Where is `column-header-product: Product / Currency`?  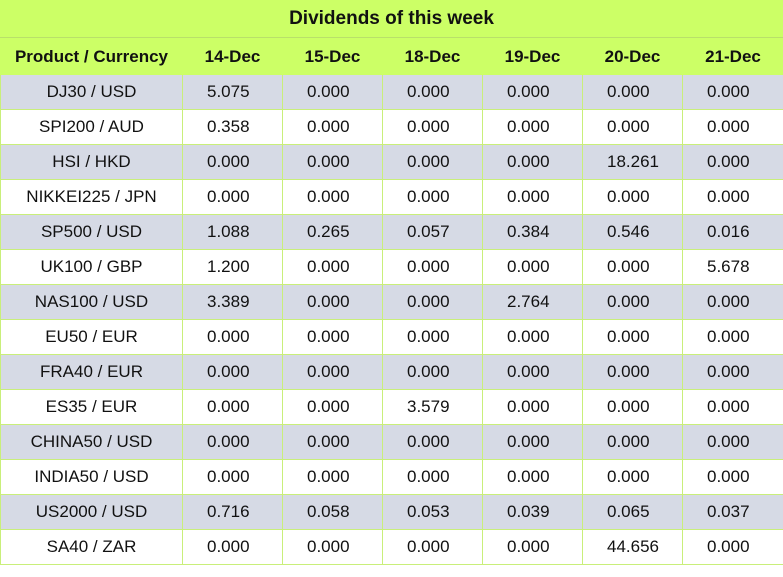
column-header-product: Product / Currency is located at coordinates (91, 56).